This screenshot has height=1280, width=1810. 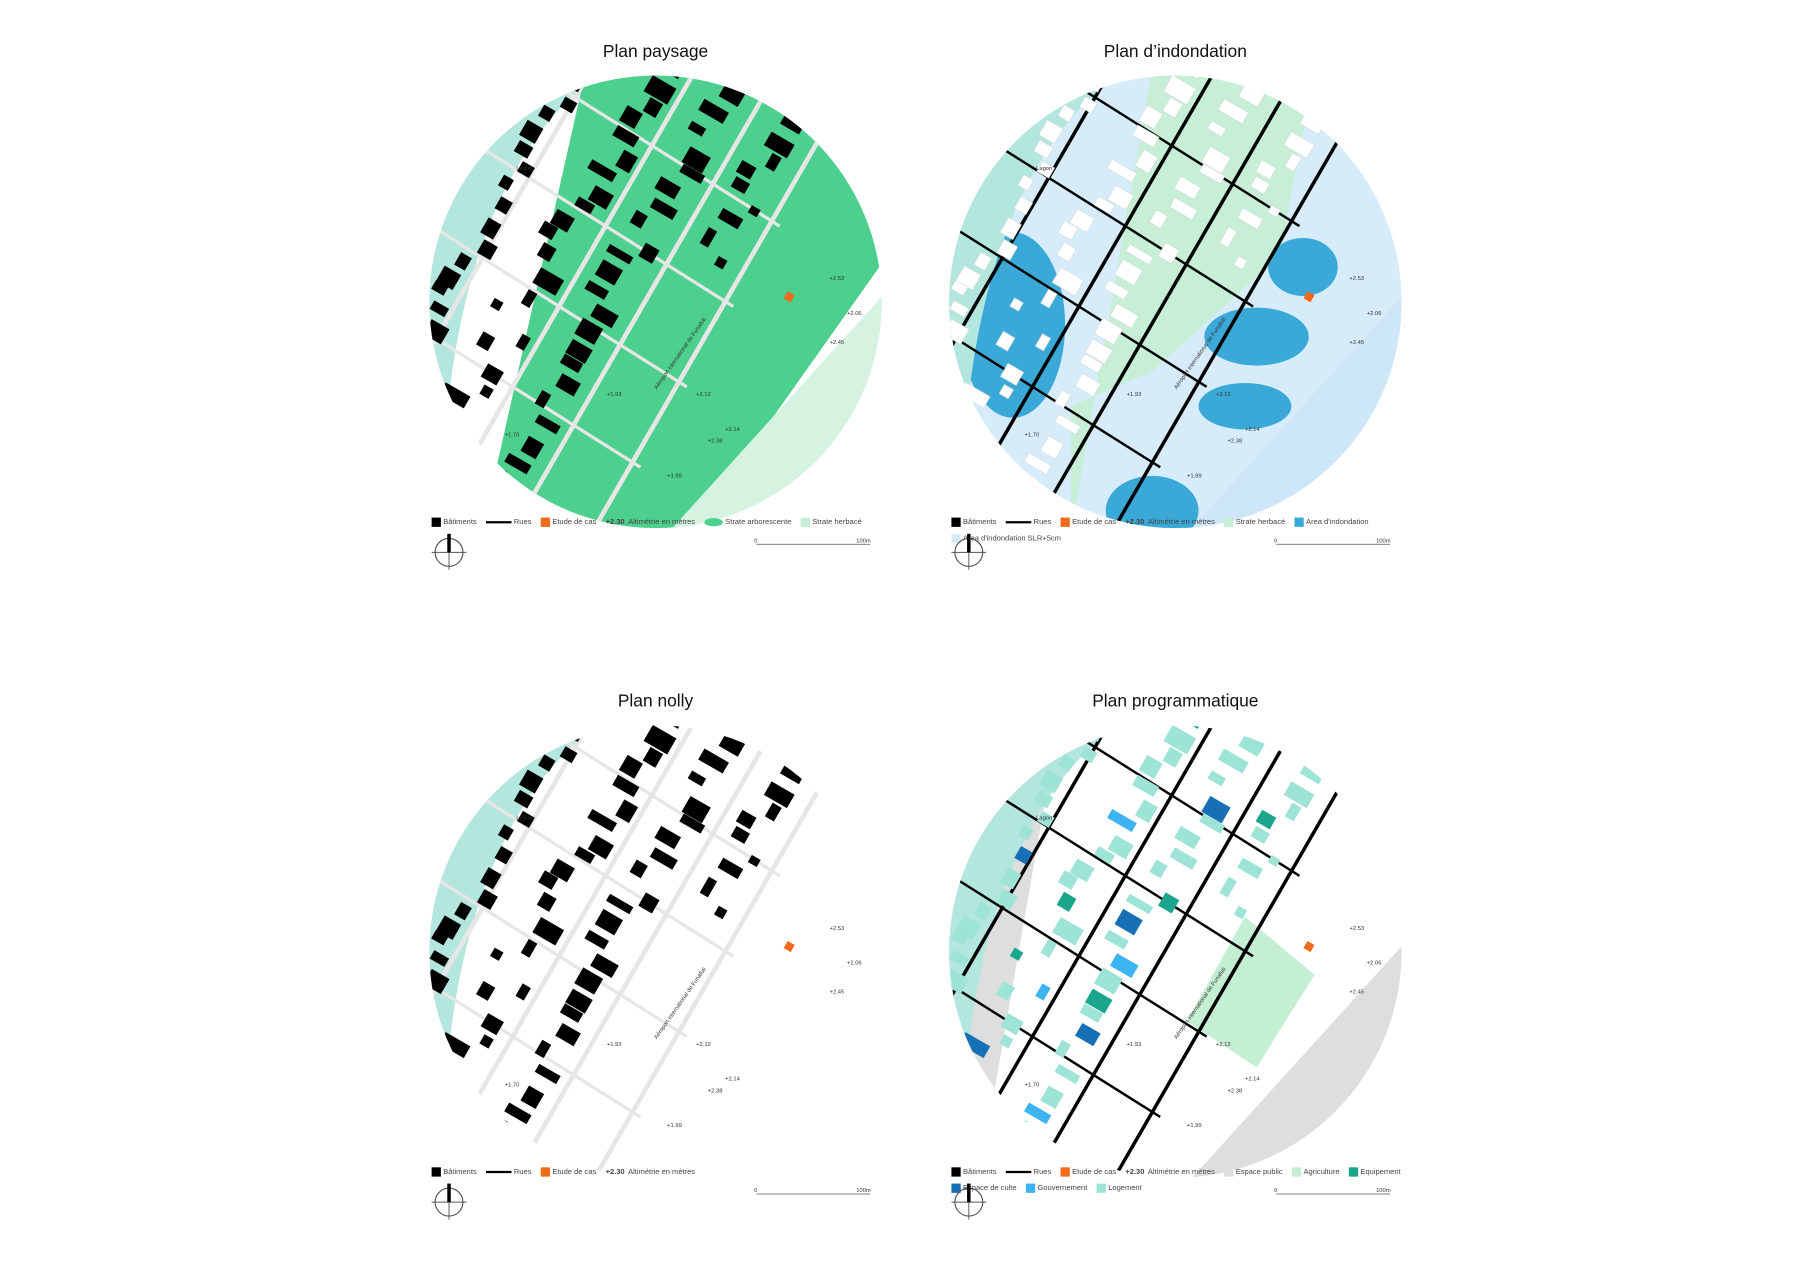 What do you see at coordinates (1175, 51) in the screenshot?
I see `panel-title: Plan d’indondation` at bounding box center [1175, 51].